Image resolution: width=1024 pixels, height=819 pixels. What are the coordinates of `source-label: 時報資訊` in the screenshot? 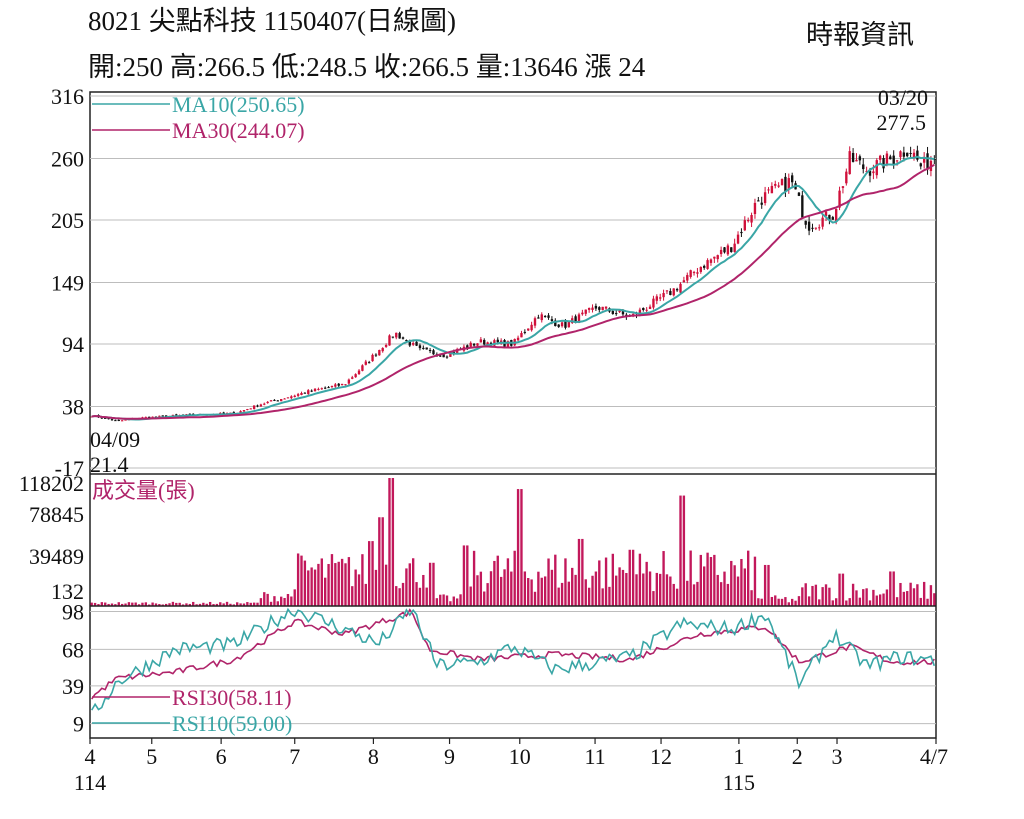 It's located at (860, 35).